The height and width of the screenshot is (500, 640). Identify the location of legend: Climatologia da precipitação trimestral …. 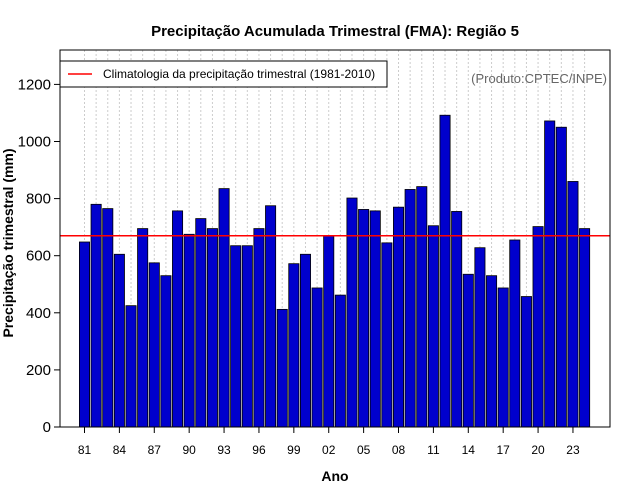
(223, 74).